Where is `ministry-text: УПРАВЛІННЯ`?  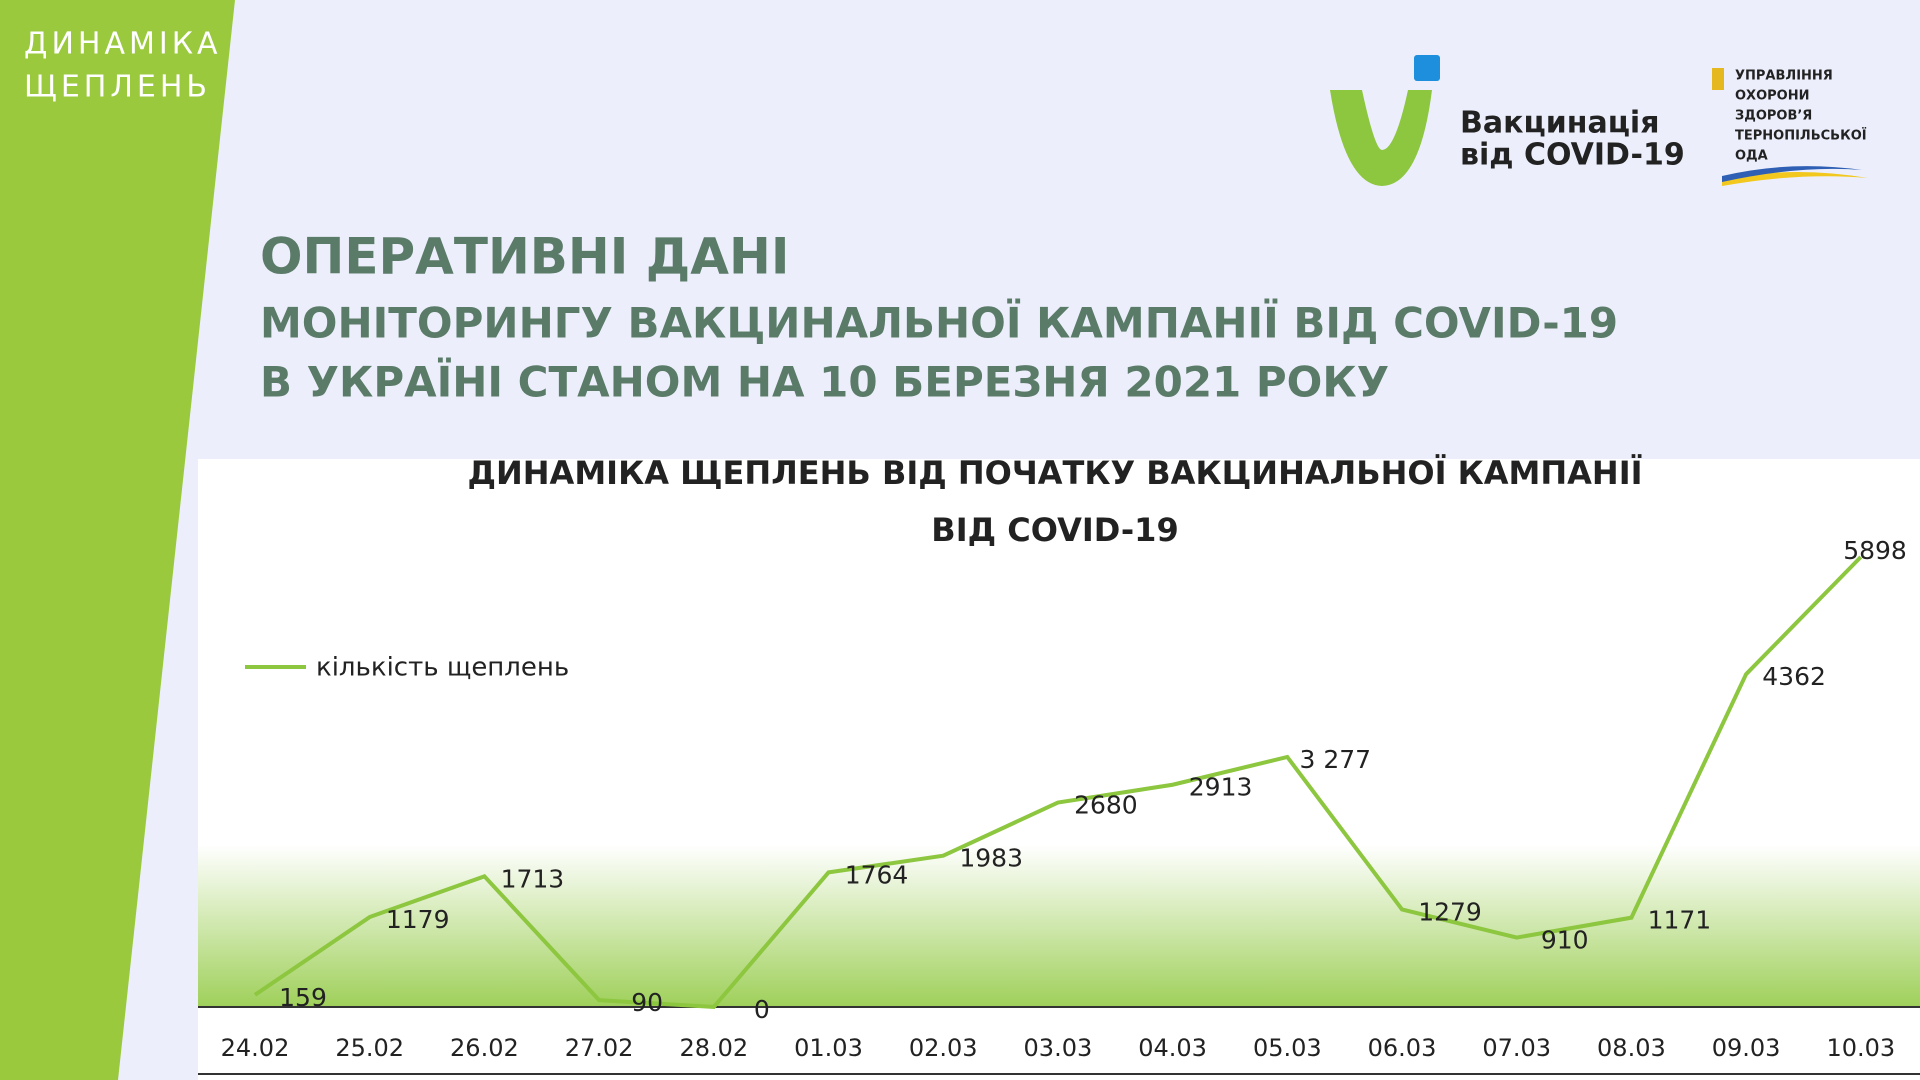
ministry-text: УПРАВЛІННЯ is located at coordinates (1784, 76).